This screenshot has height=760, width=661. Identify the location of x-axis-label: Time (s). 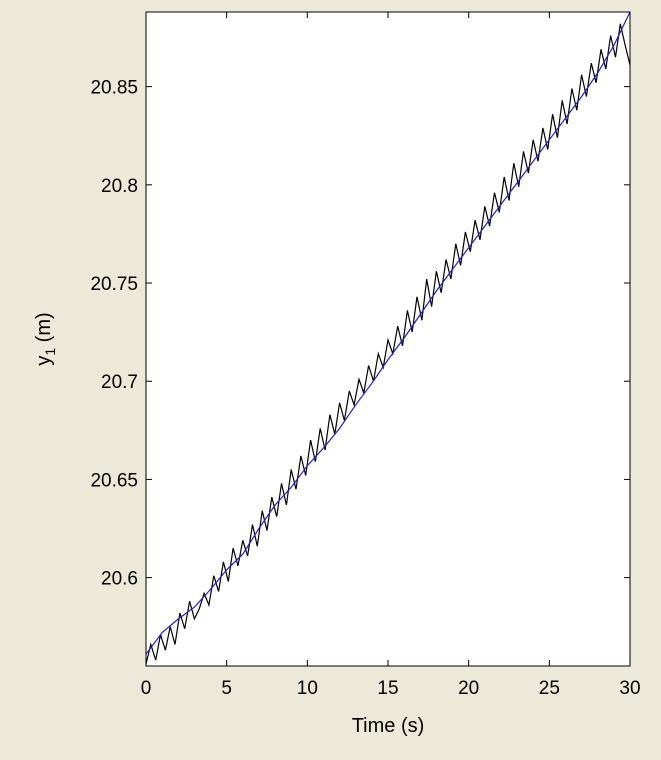
(388, 726).